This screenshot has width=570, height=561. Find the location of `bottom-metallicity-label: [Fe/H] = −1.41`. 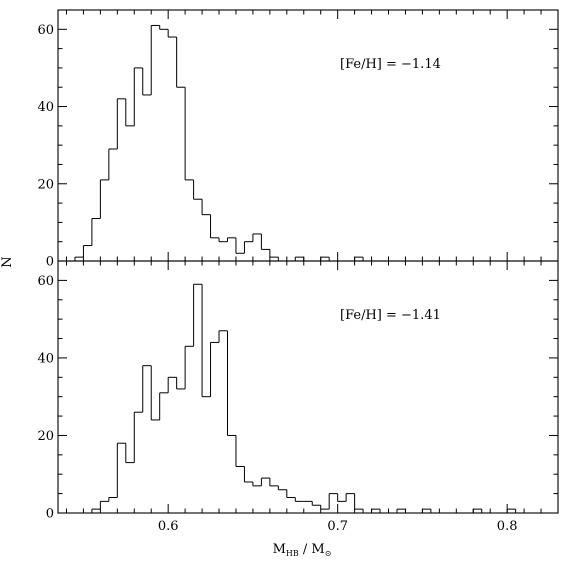

bottom-metallicity-label: [Fe/H] = −1.41 is located at coordinates (390, 315).